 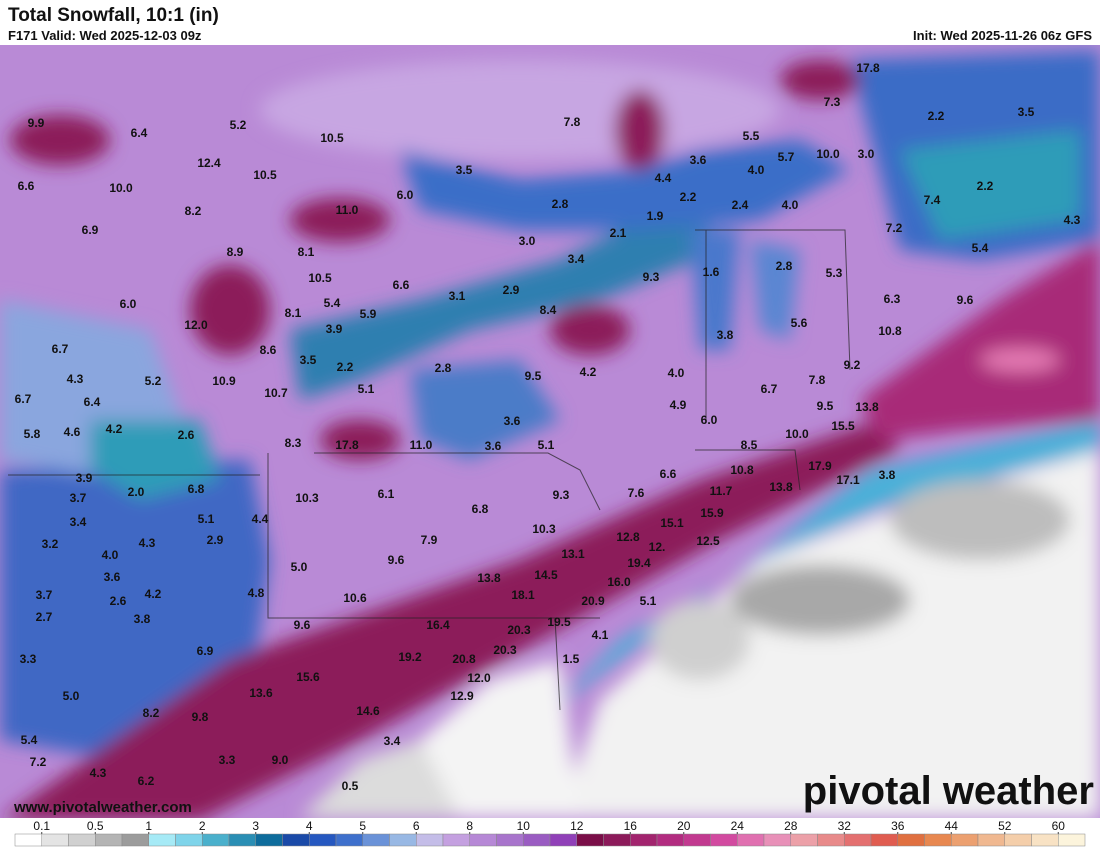 What do you see at coordinates (834, 273) in the screenshot?
I see `snow-label: 5.3` at bounding box center [834, 273].